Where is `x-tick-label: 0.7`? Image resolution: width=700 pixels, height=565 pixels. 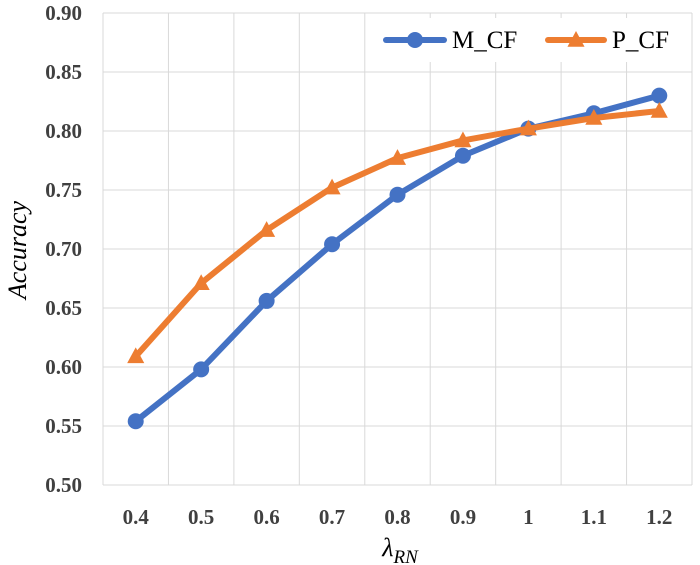 x-tick-label: 0.7 is located at coordinates (332, 517).